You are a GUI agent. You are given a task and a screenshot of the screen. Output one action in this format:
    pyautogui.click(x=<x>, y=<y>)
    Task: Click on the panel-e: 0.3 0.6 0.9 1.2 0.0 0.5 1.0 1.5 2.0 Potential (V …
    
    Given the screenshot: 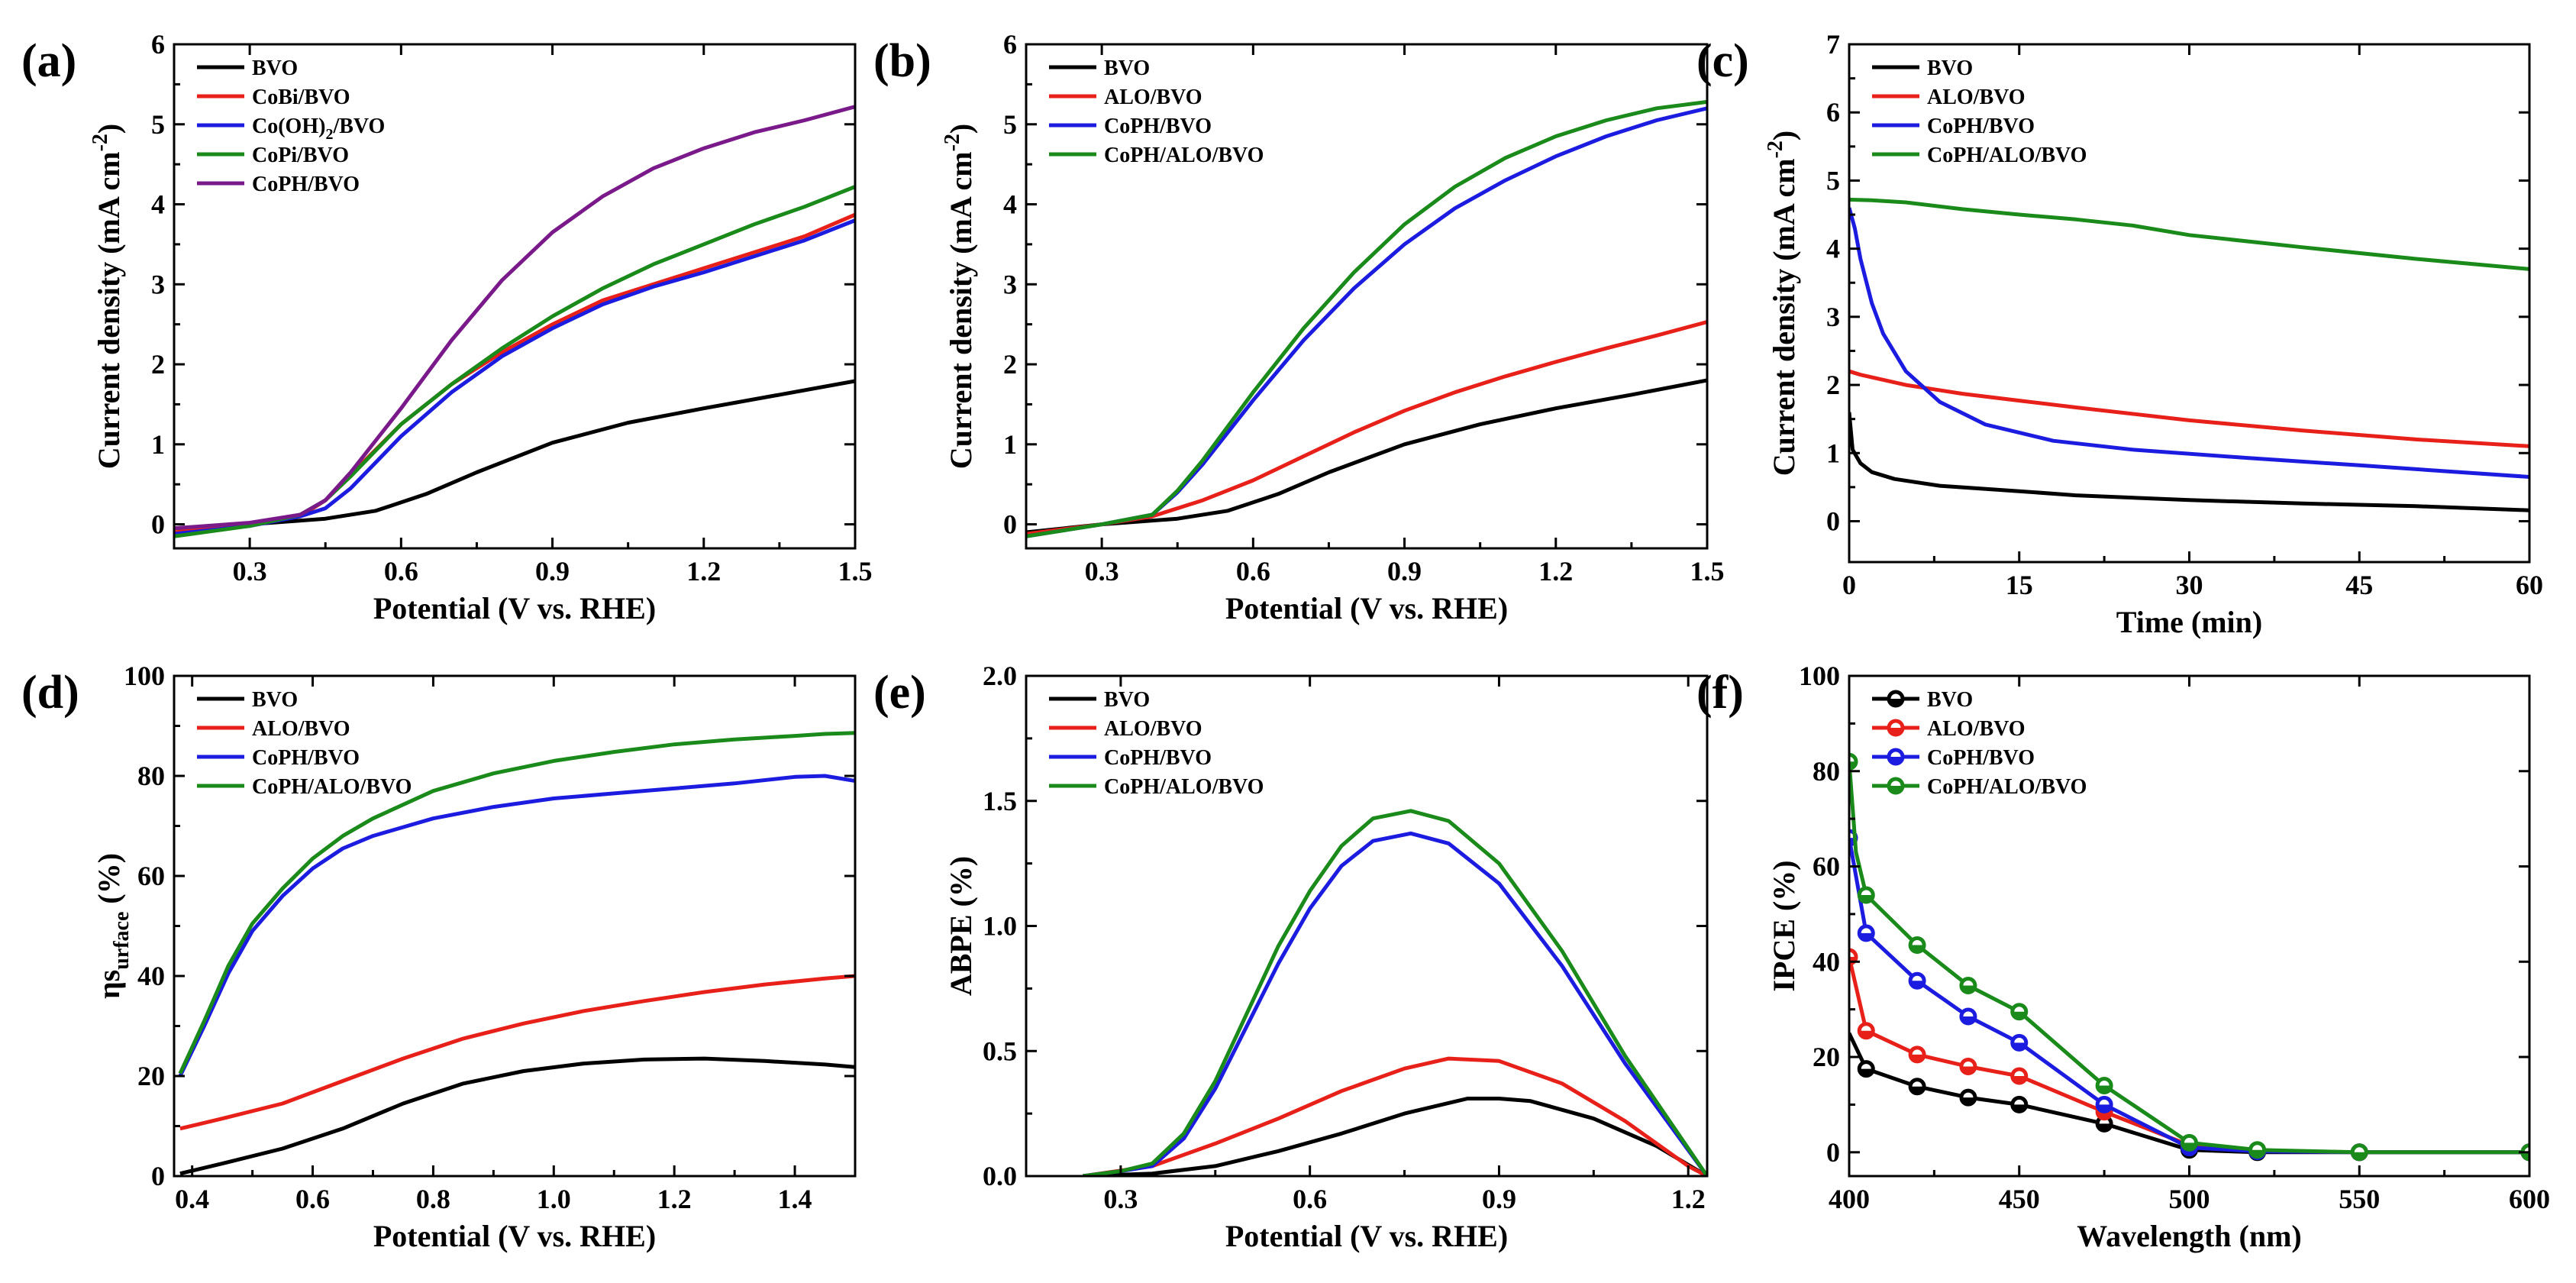 What is the action you would take?
    pyautogui.click(x=1291, y=957)
    